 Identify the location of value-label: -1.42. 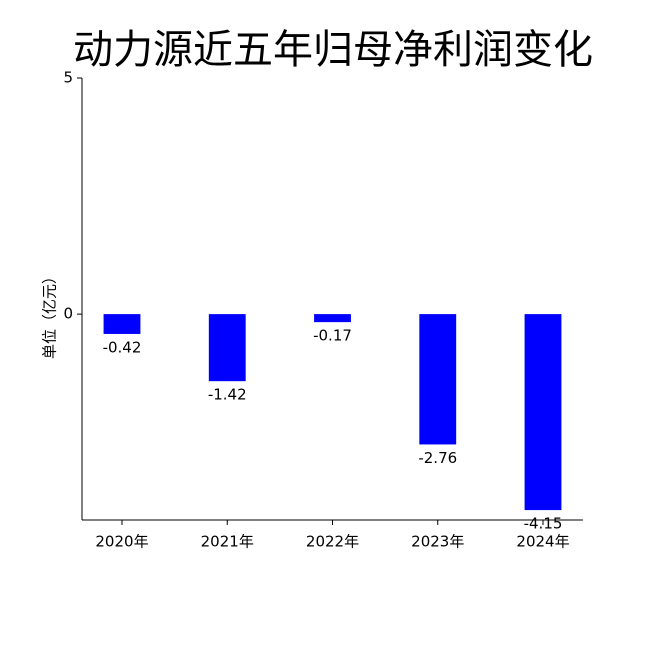
(227, 395).